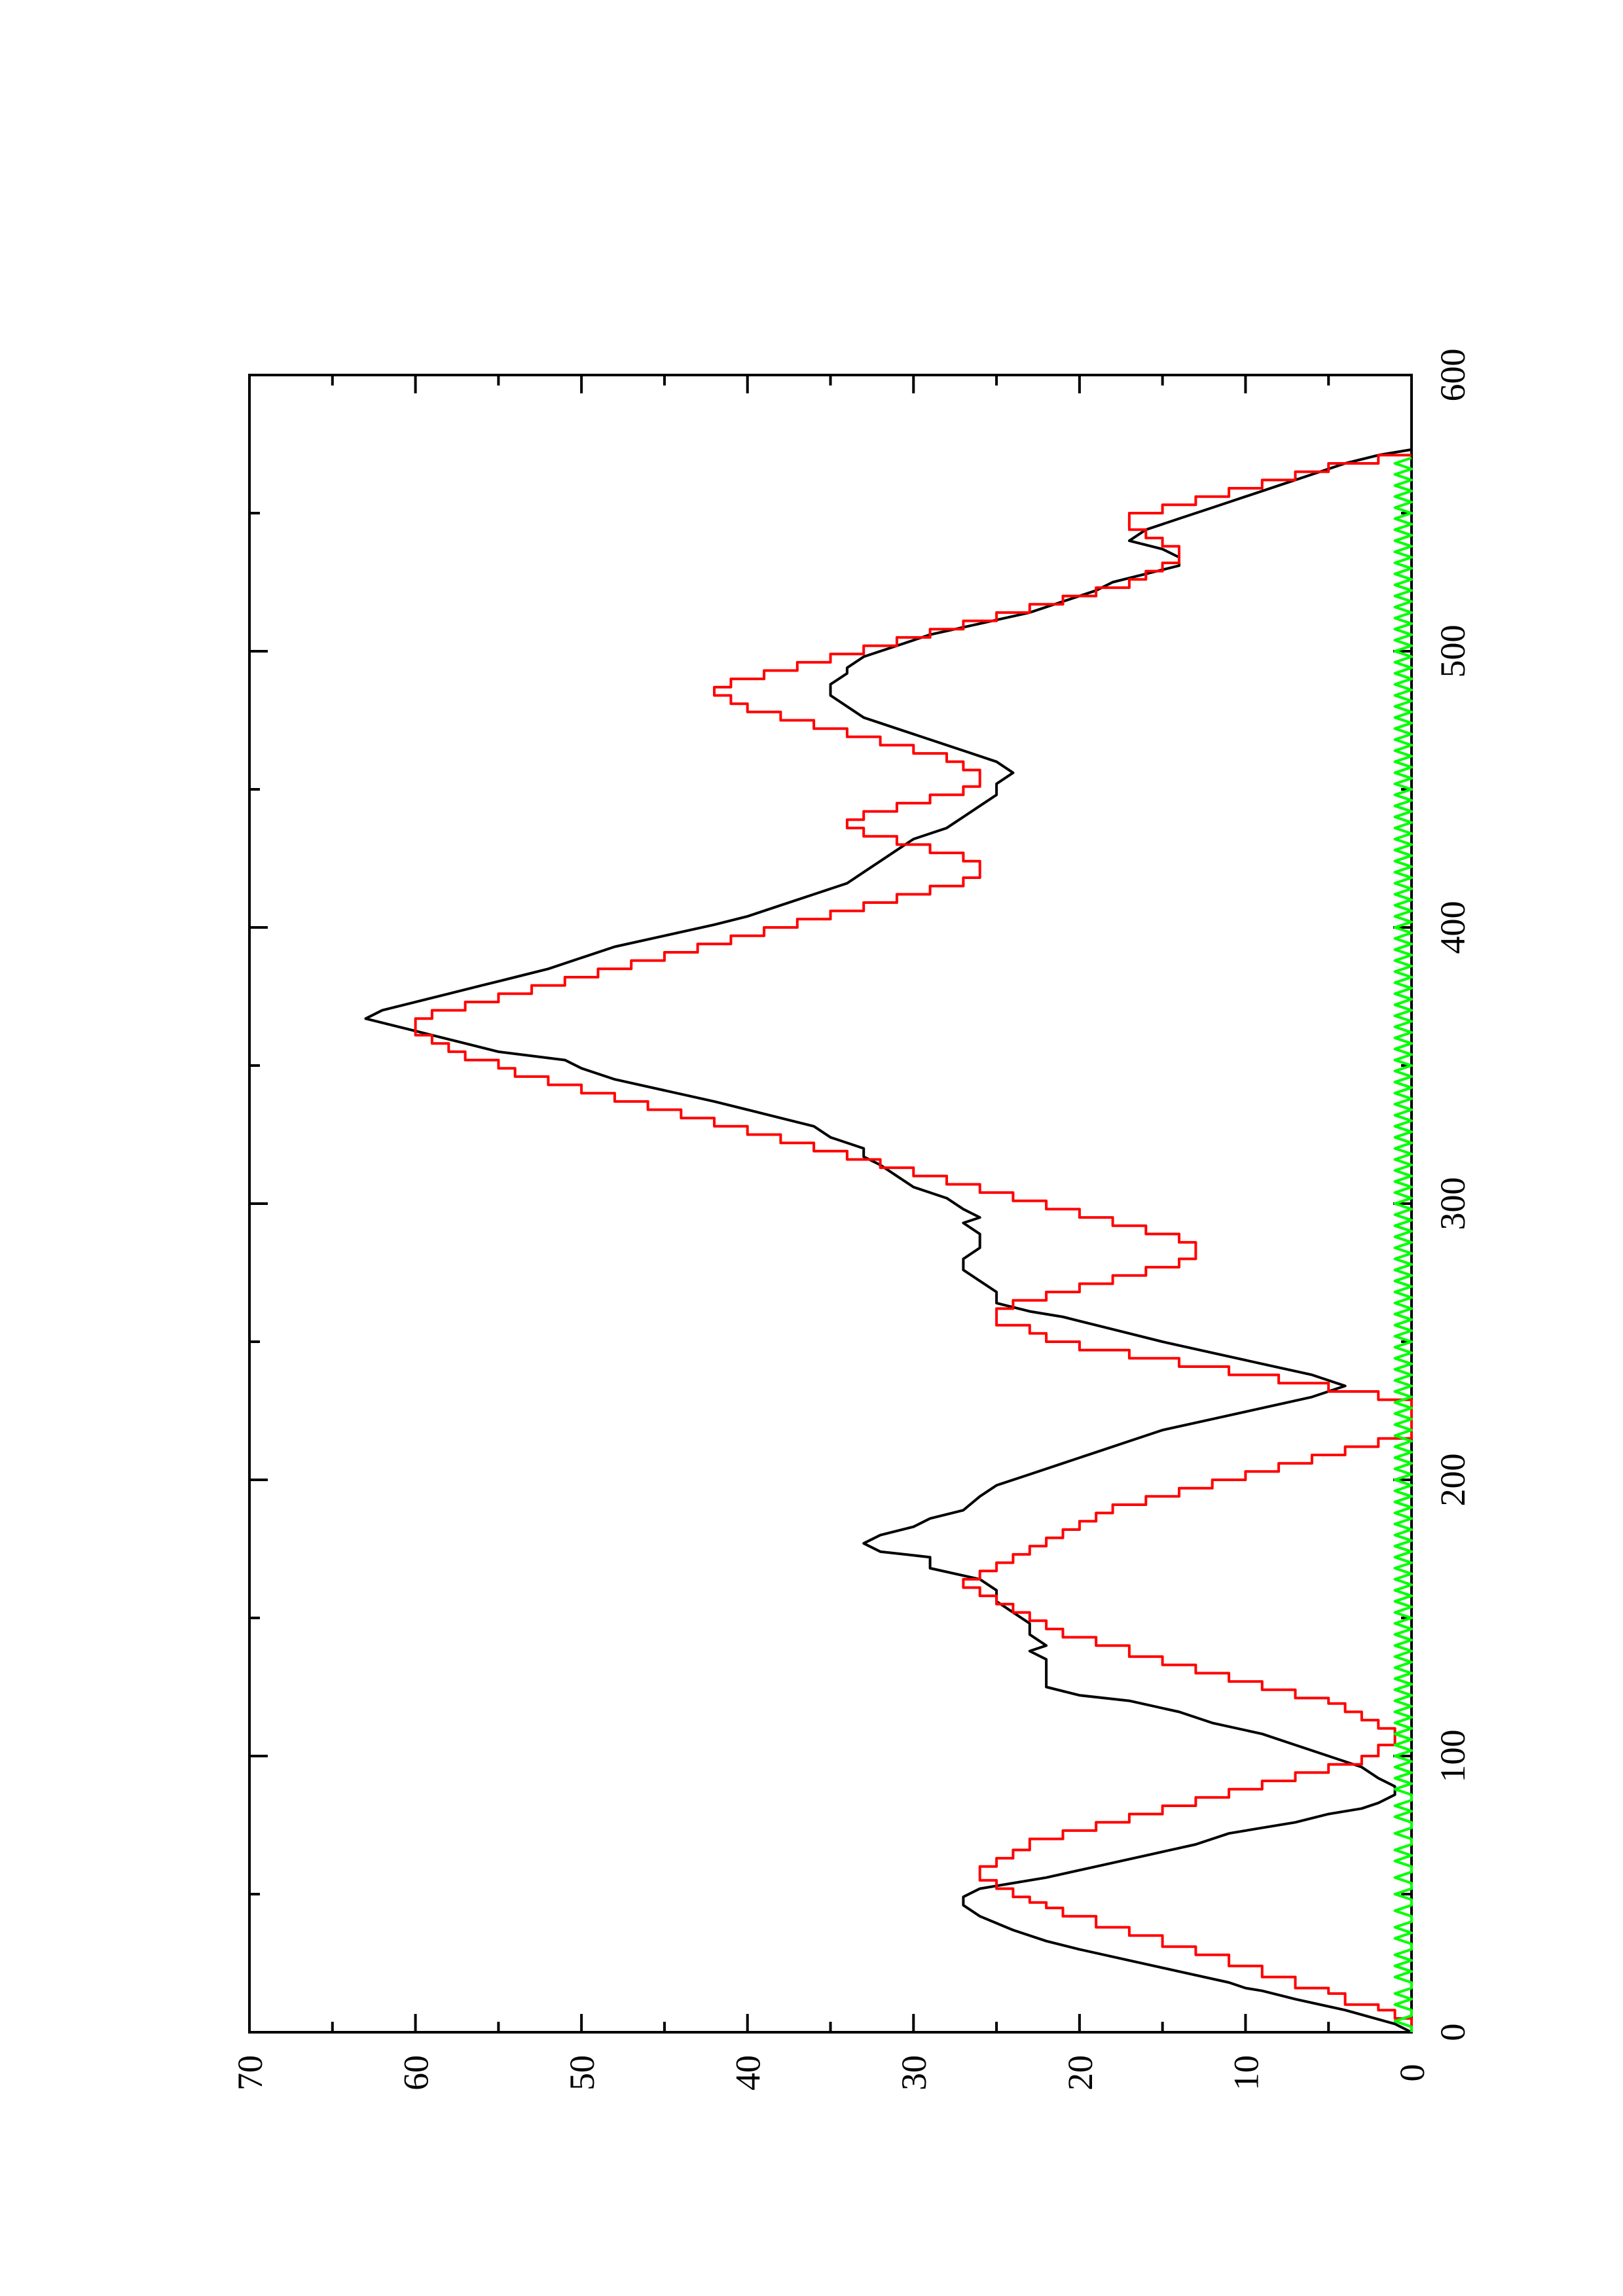 The width and height of the screenshot is (1623, 2296). Describe the element at coordinates (1452, 1756) in the screenshot. I see `x-tick-label: 100` at that location.